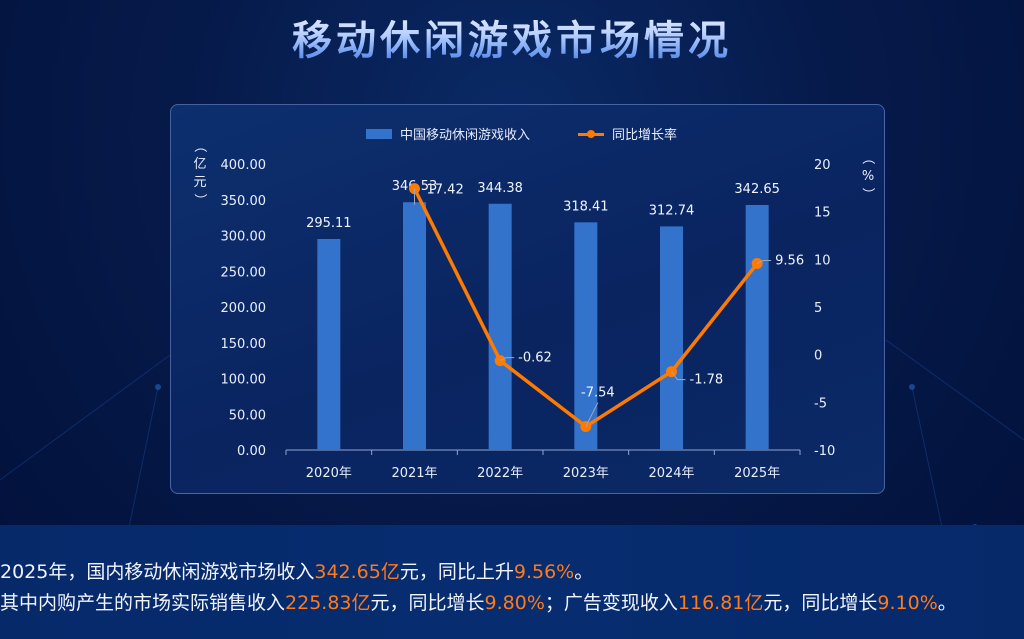 Image resolution: width=1024 pixels, height=639 pixels. I want to click on right-axis-tick: 10, so click(822, 260).